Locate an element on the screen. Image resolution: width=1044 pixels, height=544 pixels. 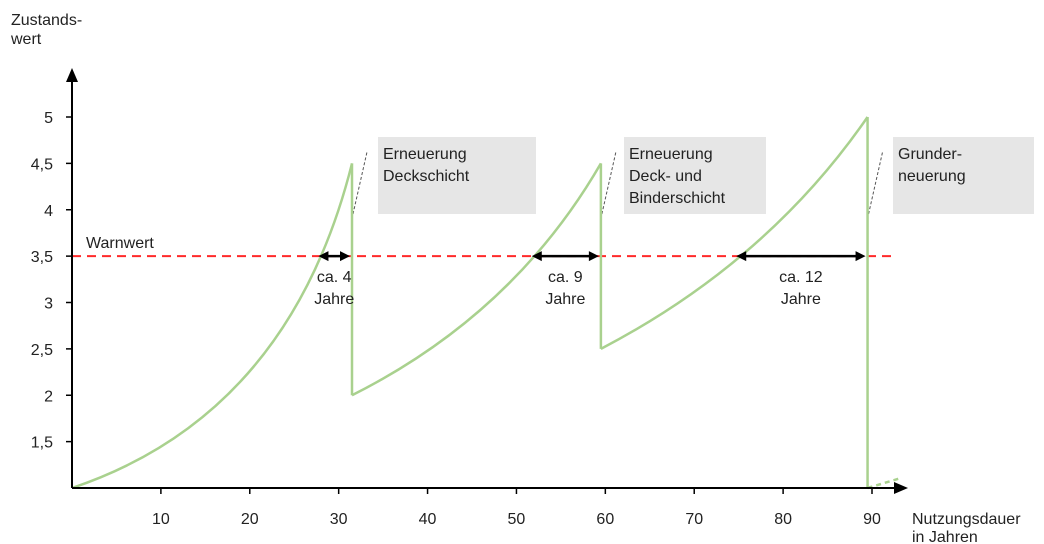
annotation-text-2-1: Erneuerung is located at coordinates (671, 154).